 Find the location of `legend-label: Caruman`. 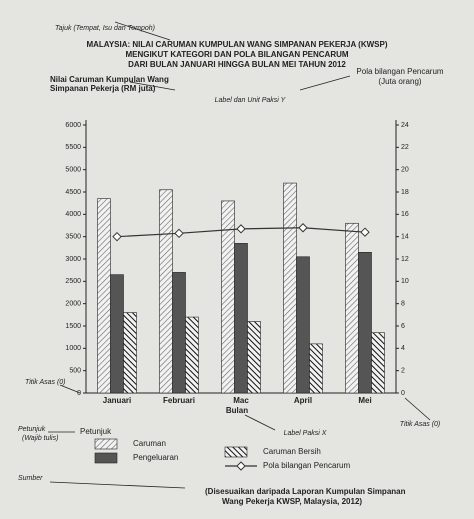

legend-label: Caruman is located at coordinates (149, 443).